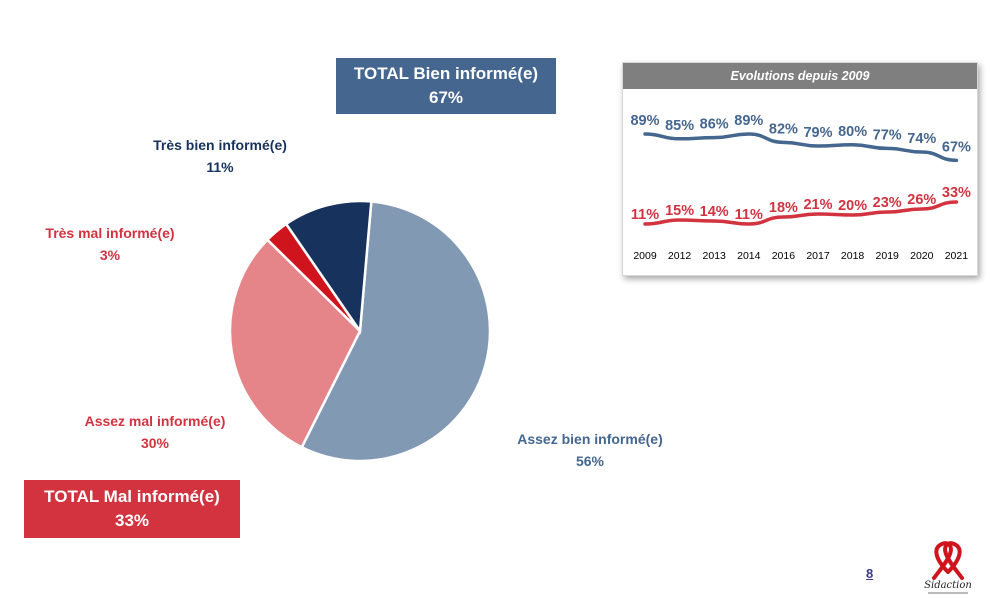  I want to click on label-assez-mal-name: Assez mal informé(e), so click(155, 421).